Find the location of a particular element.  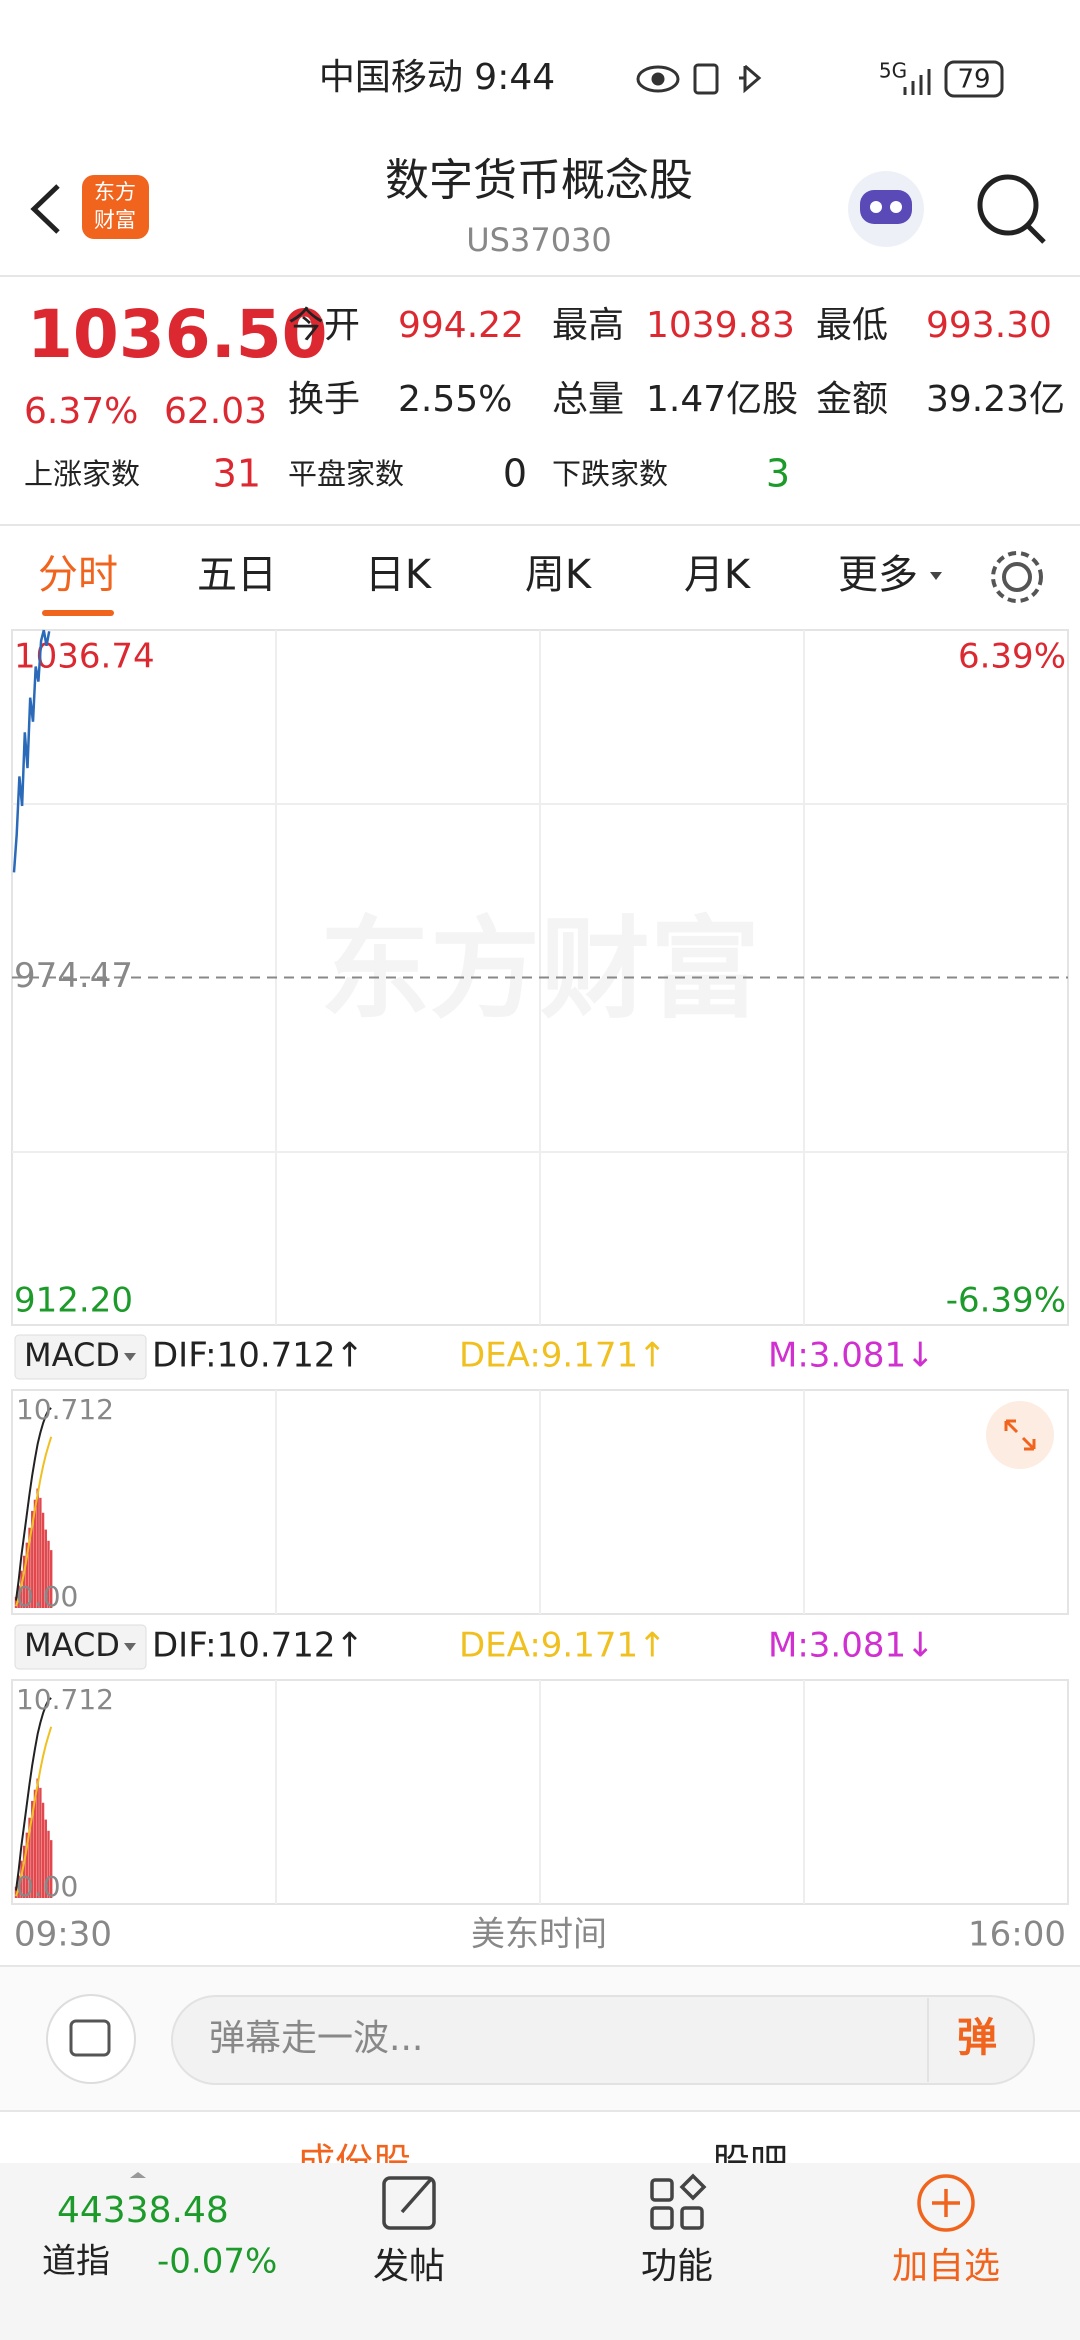

field-value: 993.30 is located at coordinates (989, 325).